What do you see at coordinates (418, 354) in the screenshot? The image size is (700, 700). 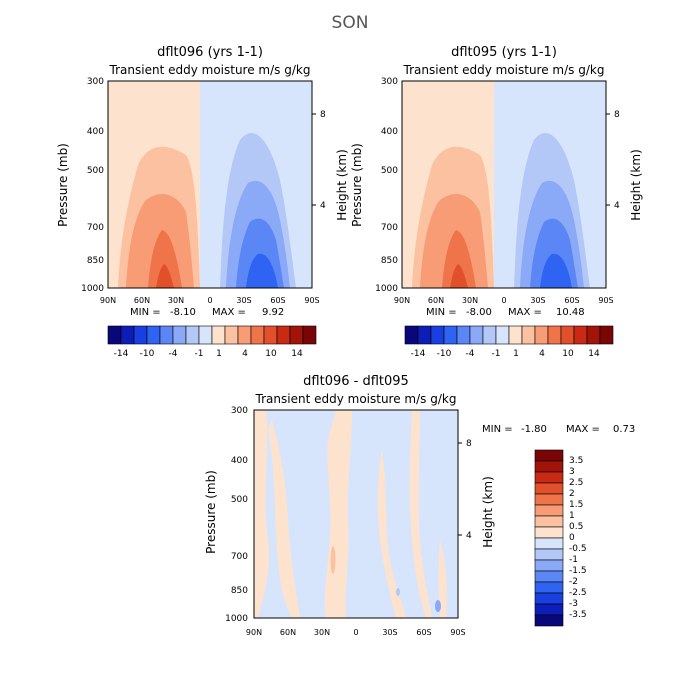 I see `colorbar-label: -14` at bounding box center [418, 354].